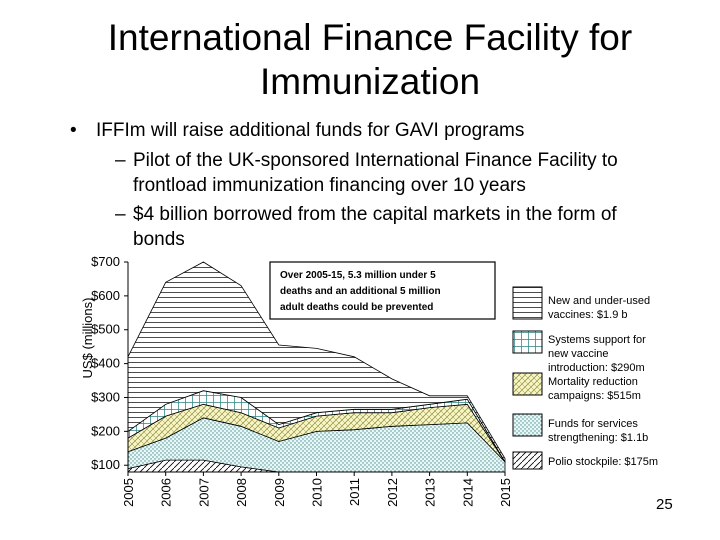 This screenshot has width=720, height=540. Describe the element at coordinates (603, 462) in the screenshot. I see `legend-label-polio: Polio stockpile: $175m` at that location.